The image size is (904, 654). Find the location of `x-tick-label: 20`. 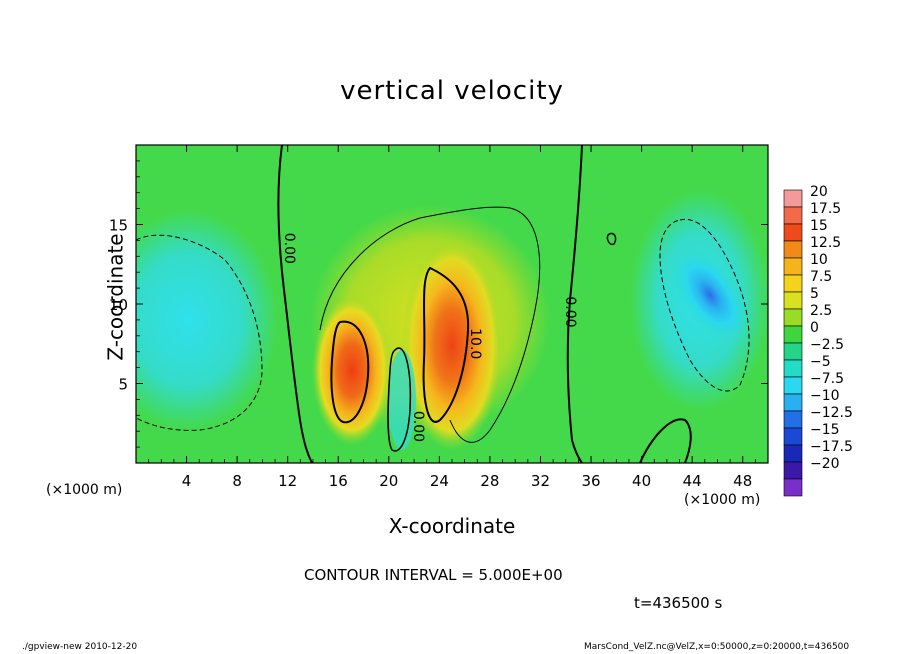

x-tick-label: 20 is located at coordinates (388, 481).